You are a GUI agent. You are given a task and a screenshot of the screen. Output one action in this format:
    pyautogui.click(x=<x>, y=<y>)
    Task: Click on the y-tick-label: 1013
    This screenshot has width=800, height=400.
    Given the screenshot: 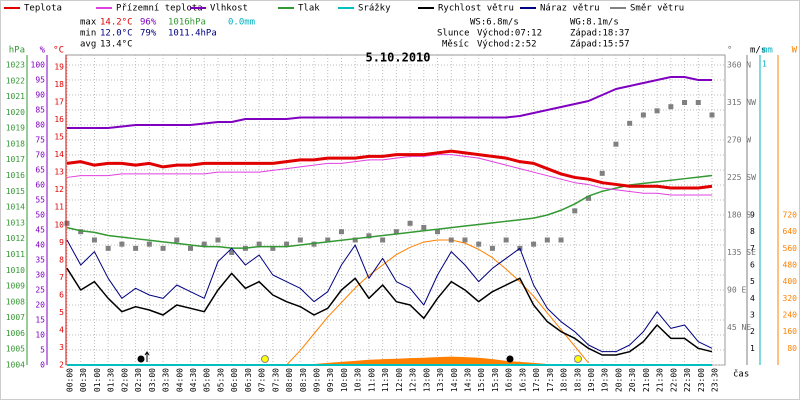 What is the action you would take?
    pyautogui.click(x=15, y=222)
    